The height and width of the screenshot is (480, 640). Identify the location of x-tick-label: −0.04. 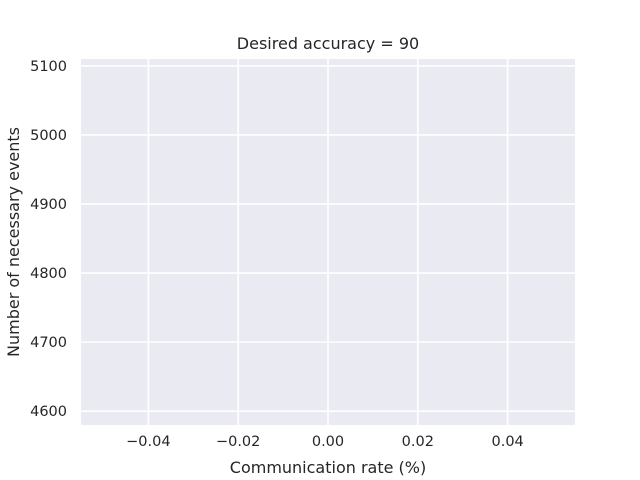
(148, 442).